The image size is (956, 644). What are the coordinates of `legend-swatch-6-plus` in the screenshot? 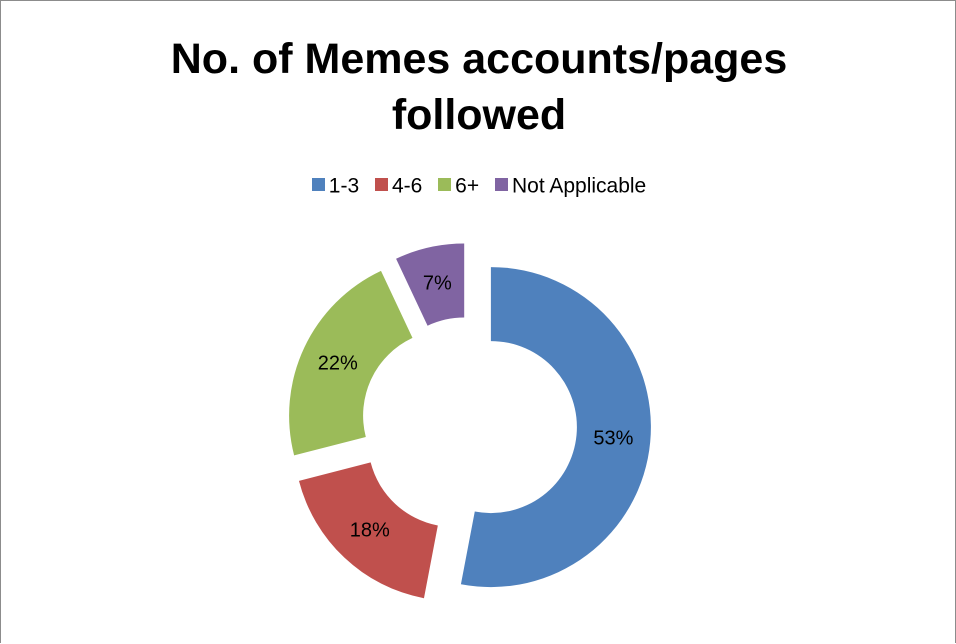 It's located at (445, 185).